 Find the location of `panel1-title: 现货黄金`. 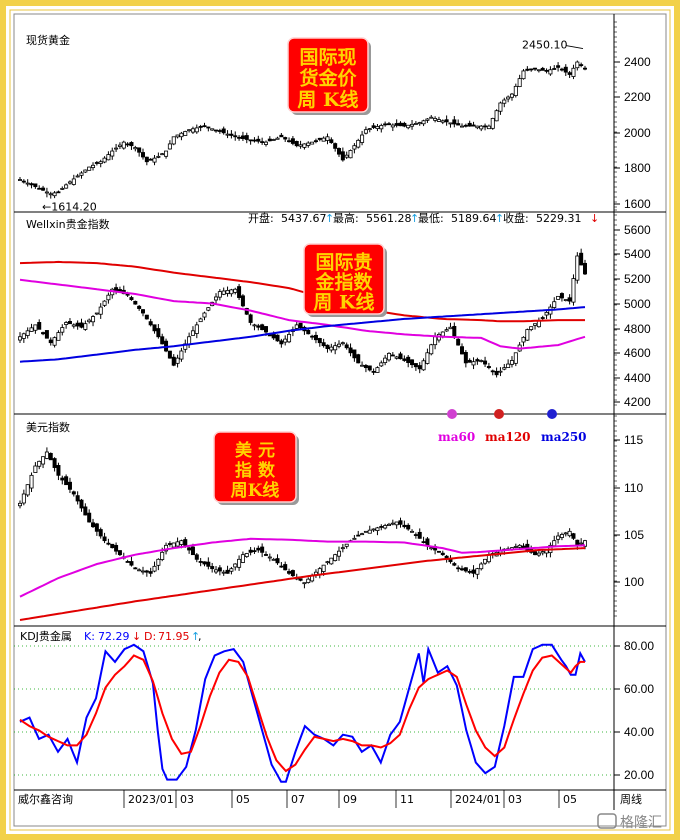

panel1-title: 现货黄金 is located at coordinates (48, 40).